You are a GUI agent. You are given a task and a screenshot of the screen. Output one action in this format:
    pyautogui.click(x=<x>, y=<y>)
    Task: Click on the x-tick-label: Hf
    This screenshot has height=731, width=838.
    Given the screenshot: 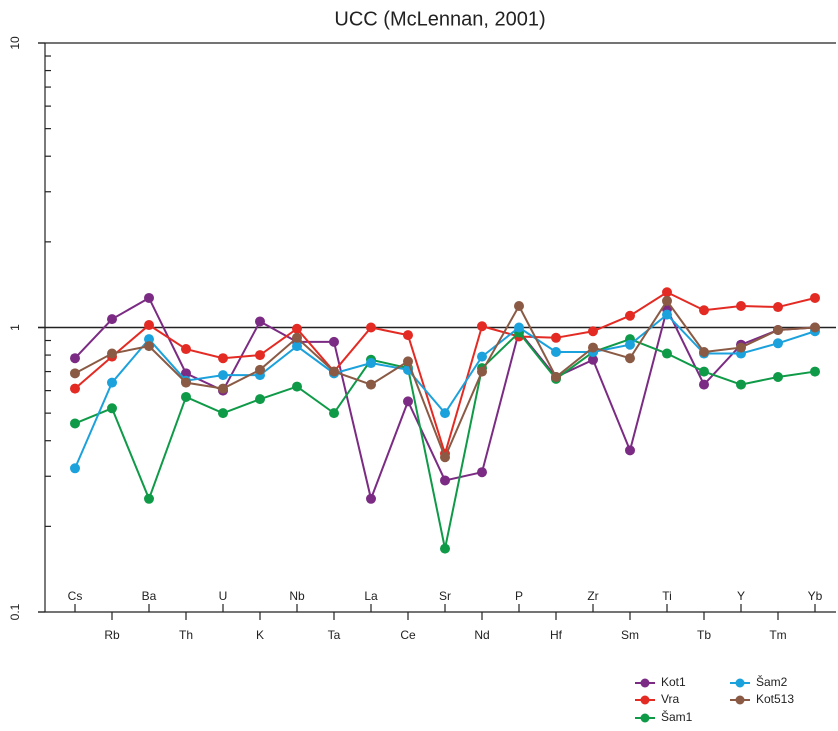 What is the action you would take?
    pyautogui.click(x=556, y=635)
    